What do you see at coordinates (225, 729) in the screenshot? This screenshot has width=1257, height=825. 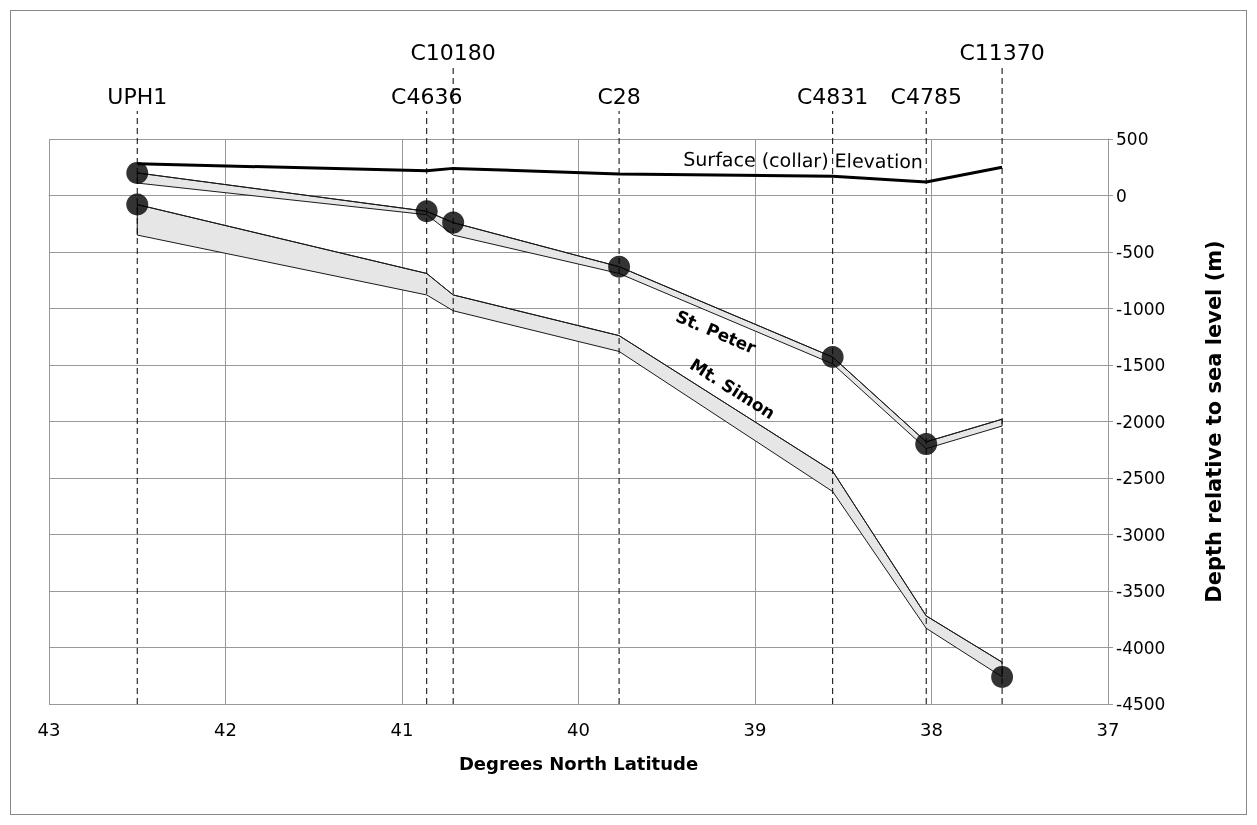 I see `x-tick-label: 42` at bounding box center [225, 729].